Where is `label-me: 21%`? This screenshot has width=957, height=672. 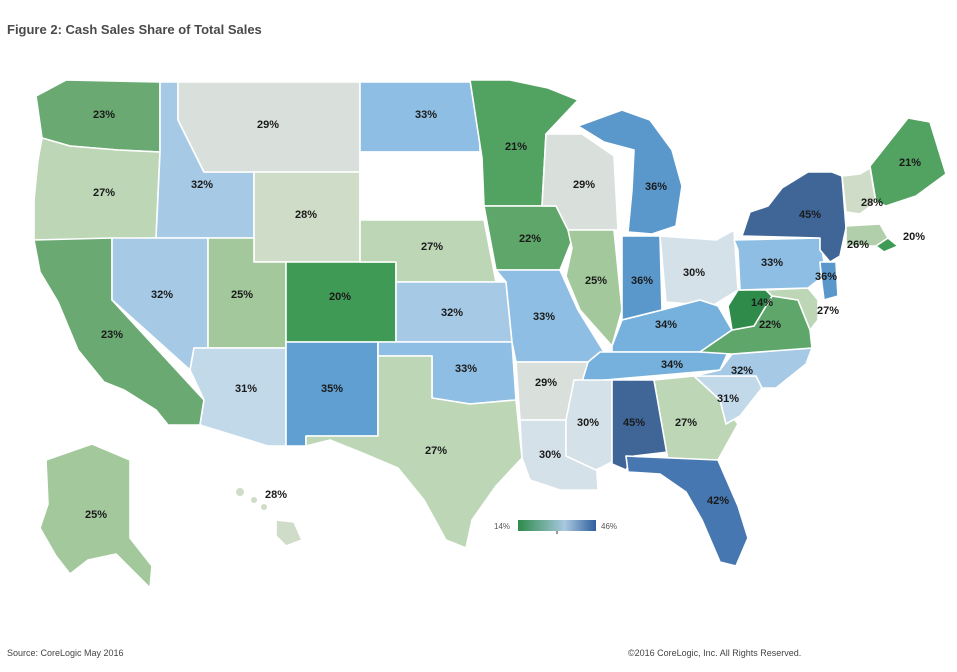 label-me: 21% is located at coordinates (910, 163).